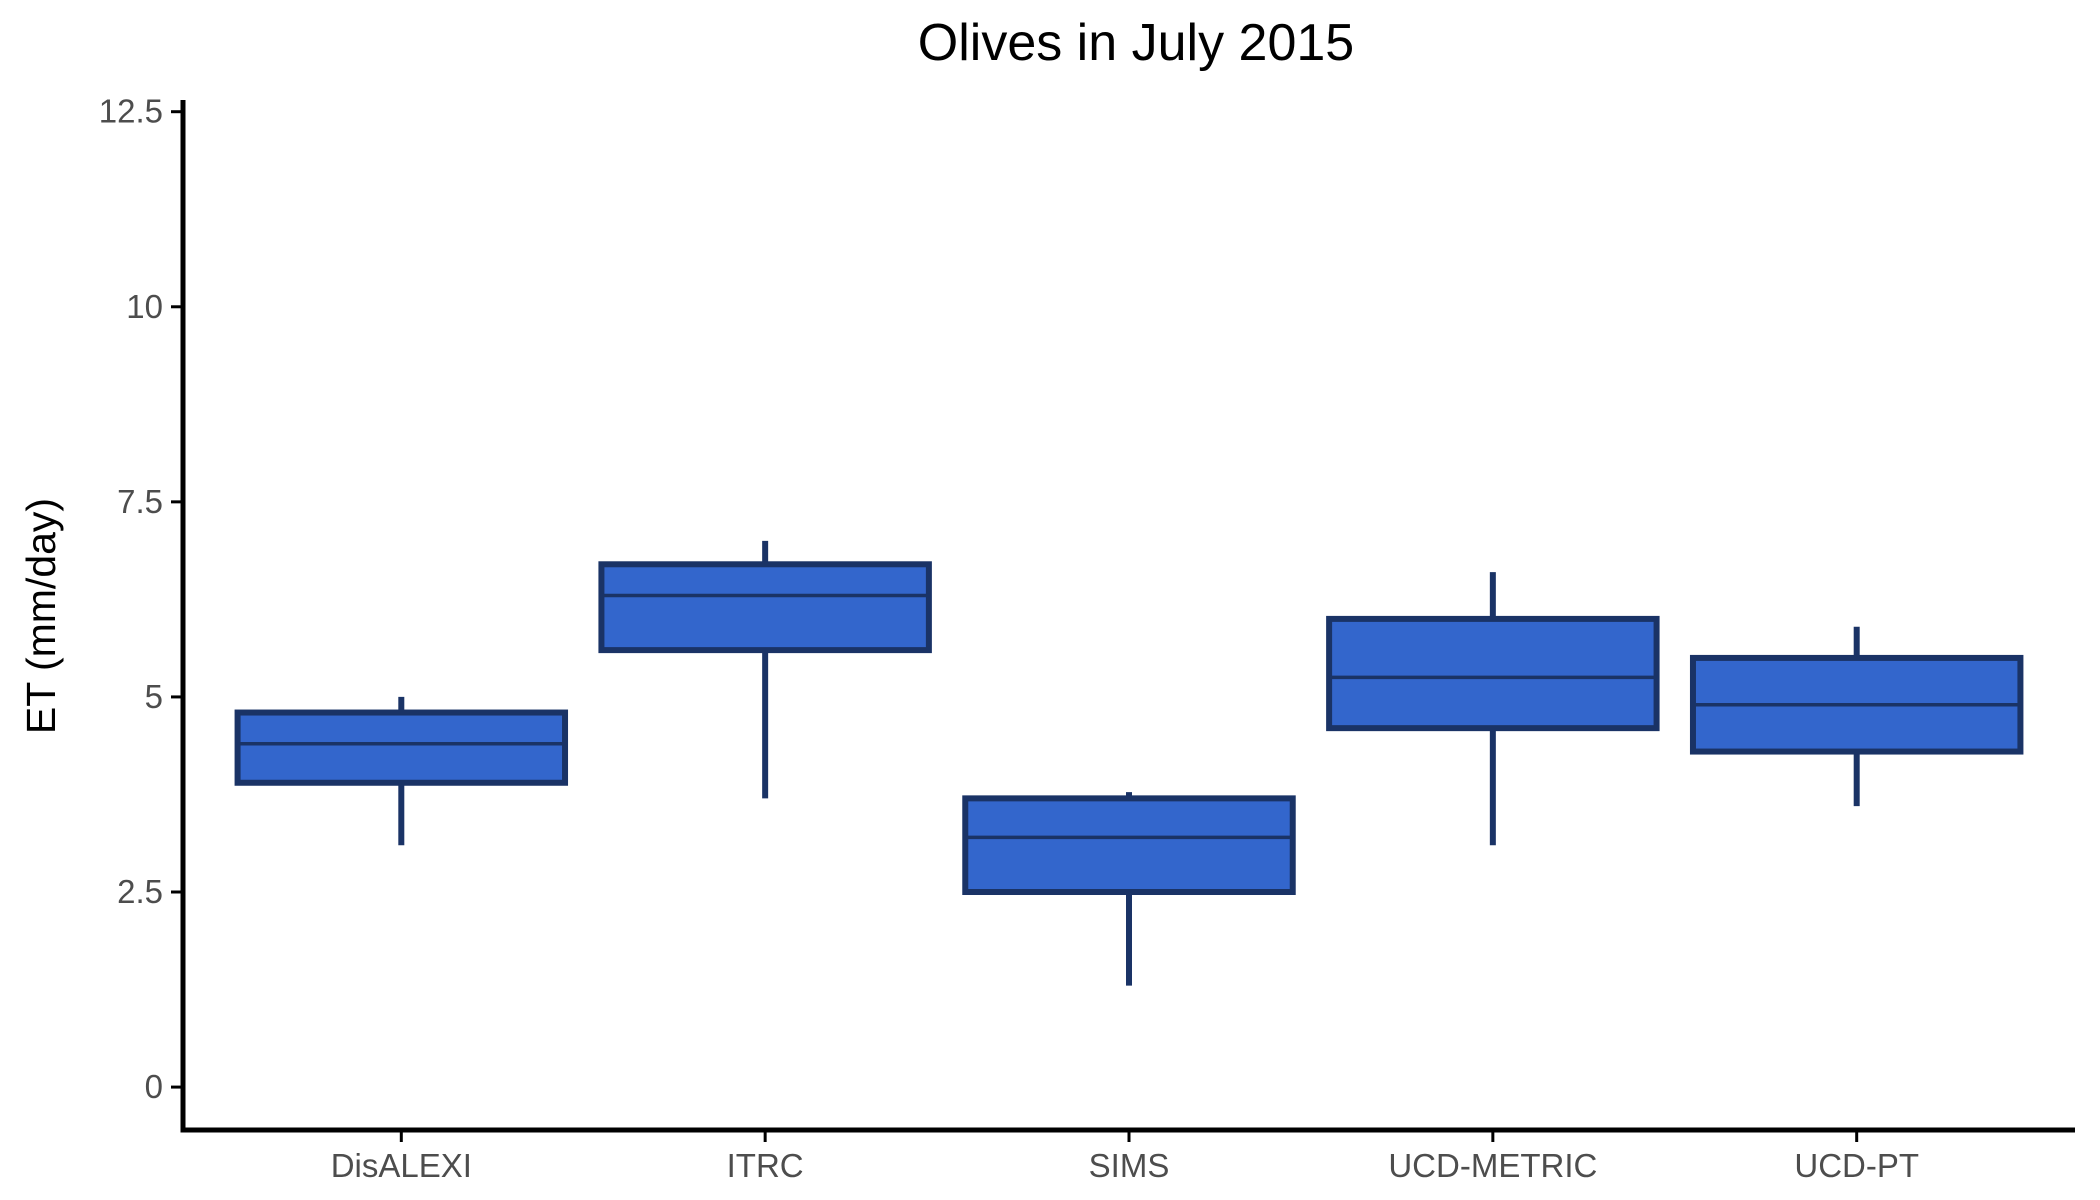 This screenshot has width=2100, height=1200. What do you see at coordinates (401, 1165) in the screenshot?
I see `x-tick-label: DisALEXI` at bounding box center [401, 1165].